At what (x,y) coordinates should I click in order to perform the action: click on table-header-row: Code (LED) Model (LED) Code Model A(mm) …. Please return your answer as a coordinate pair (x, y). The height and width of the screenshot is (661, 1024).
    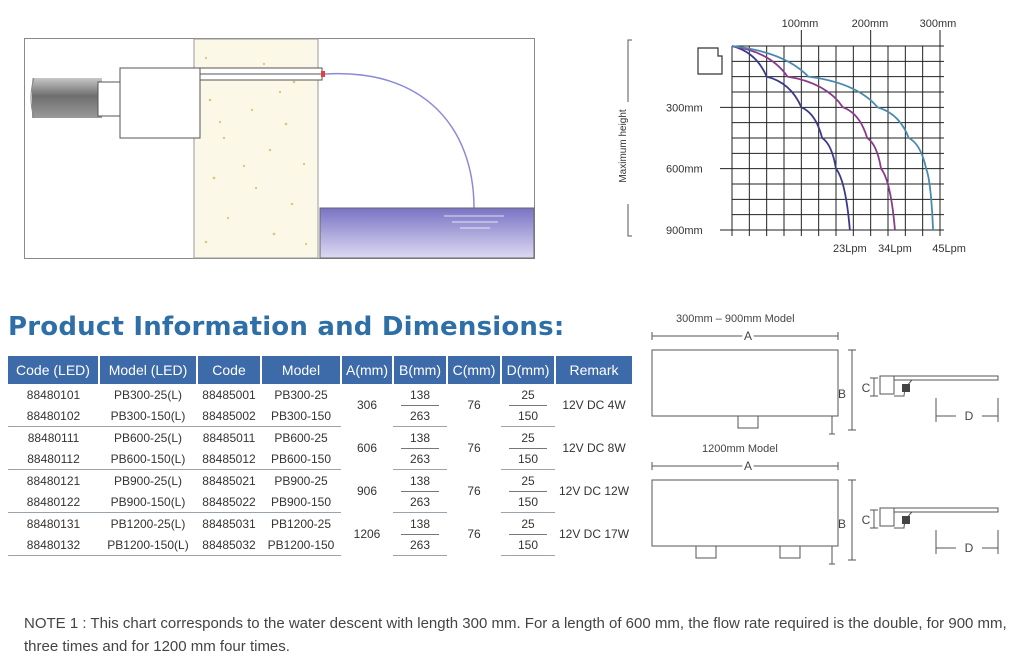
    Looking at the image, I should click on (321, 370).